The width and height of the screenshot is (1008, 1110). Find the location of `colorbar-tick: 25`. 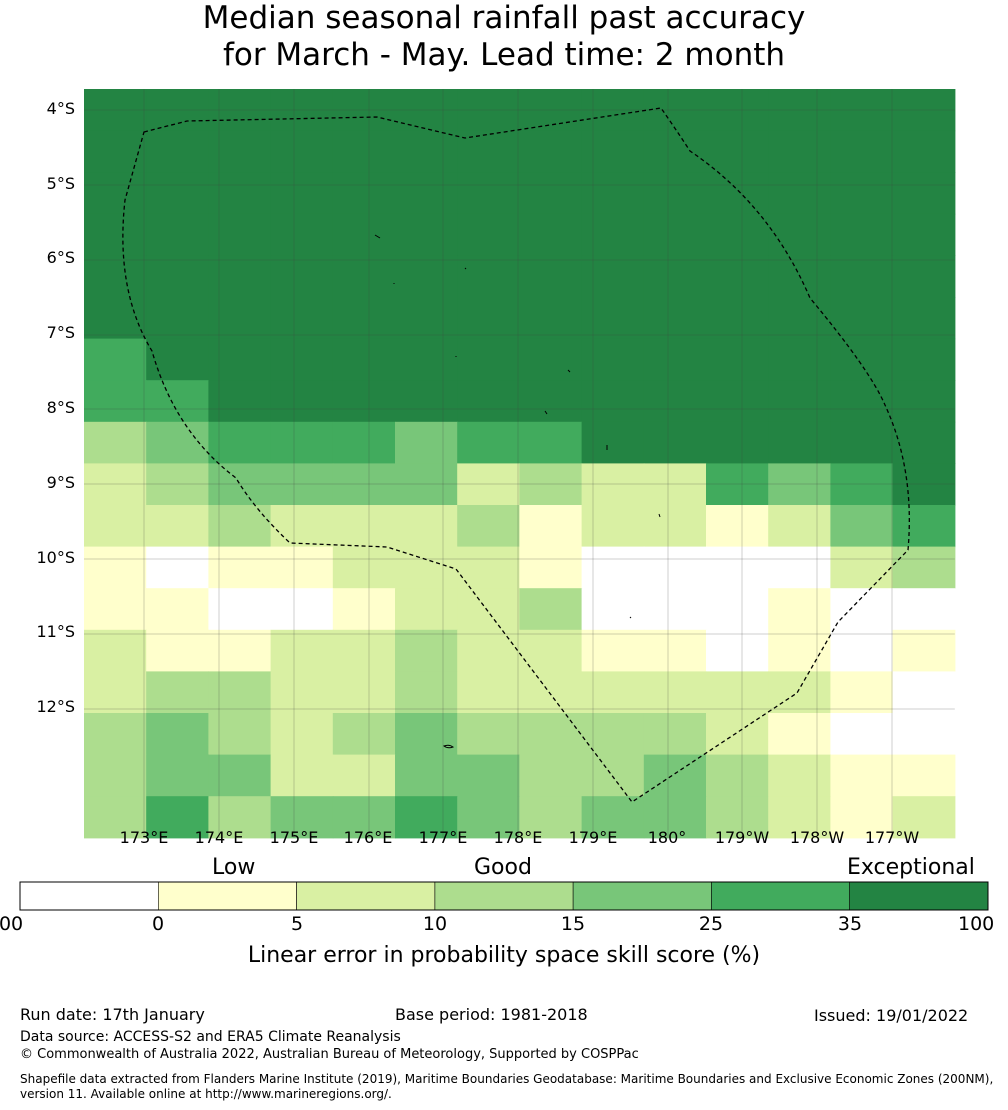

colorbar-tick: 25 is located at coordinates (711, 924).